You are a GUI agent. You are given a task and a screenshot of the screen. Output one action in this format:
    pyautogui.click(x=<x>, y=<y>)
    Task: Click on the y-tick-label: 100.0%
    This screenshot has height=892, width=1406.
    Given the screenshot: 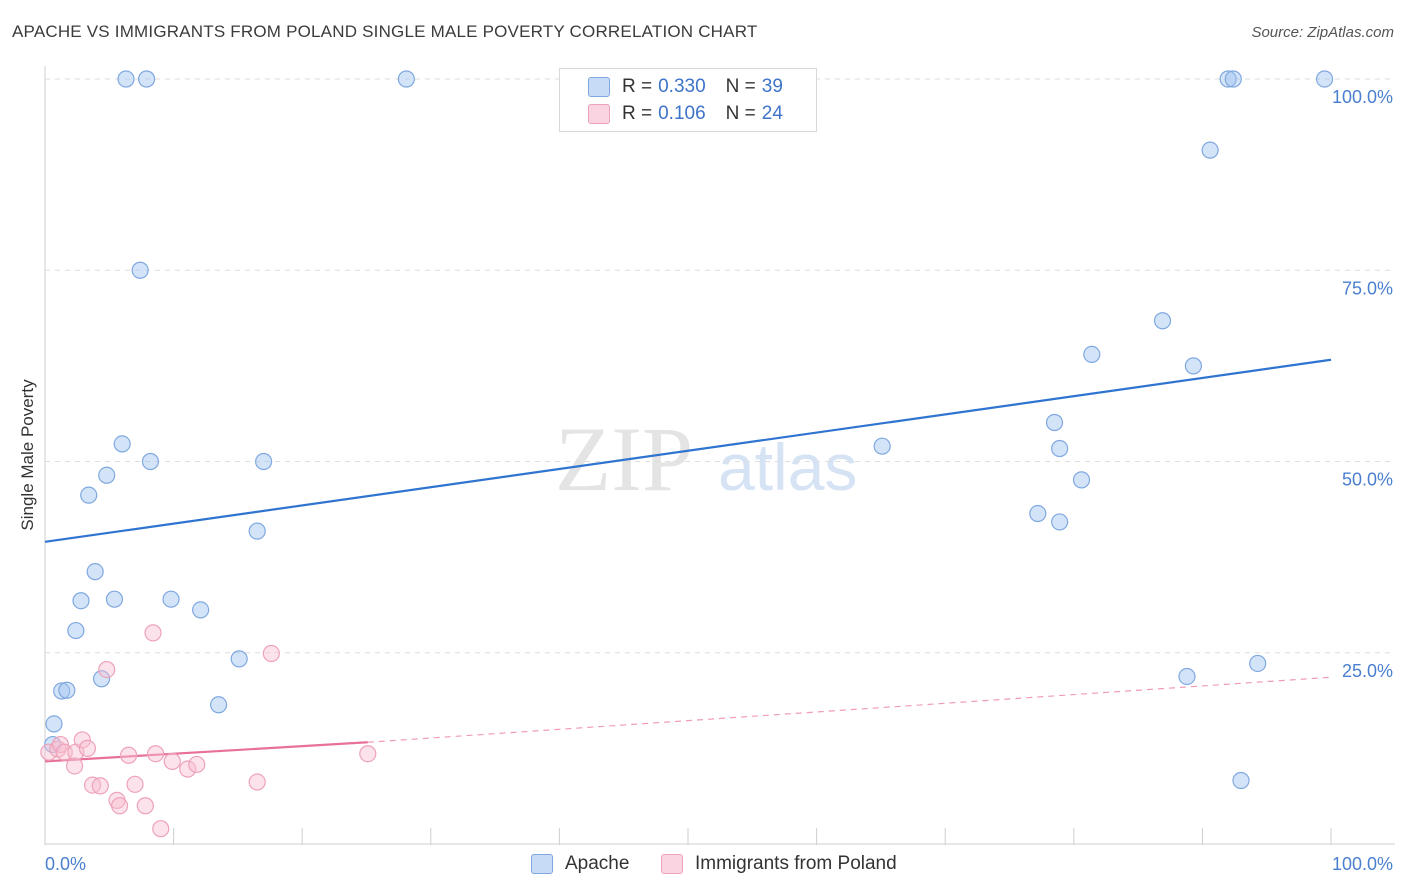 What is the action you would take?
    pyautogui.click(x=1362, y=97)
    